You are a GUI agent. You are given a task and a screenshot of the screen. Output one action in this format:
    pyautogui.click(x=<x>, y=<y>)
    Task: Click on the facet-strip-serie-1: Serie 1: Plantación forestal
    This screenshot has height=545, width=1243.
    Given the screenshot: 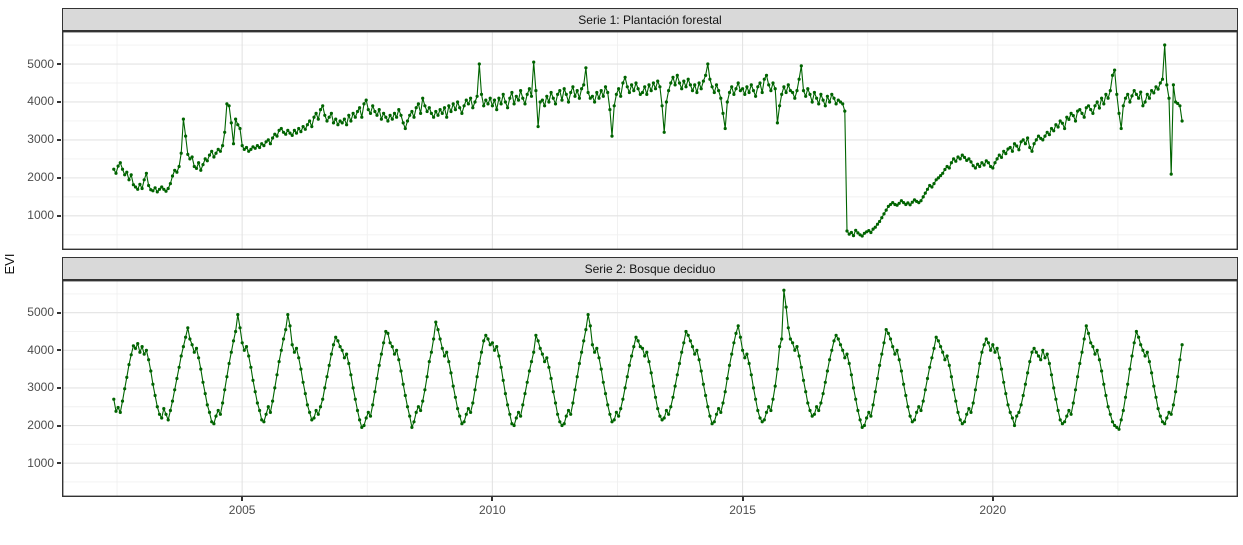 What is the action you would take?
    pyautogui.click(x=650, y=19)
    